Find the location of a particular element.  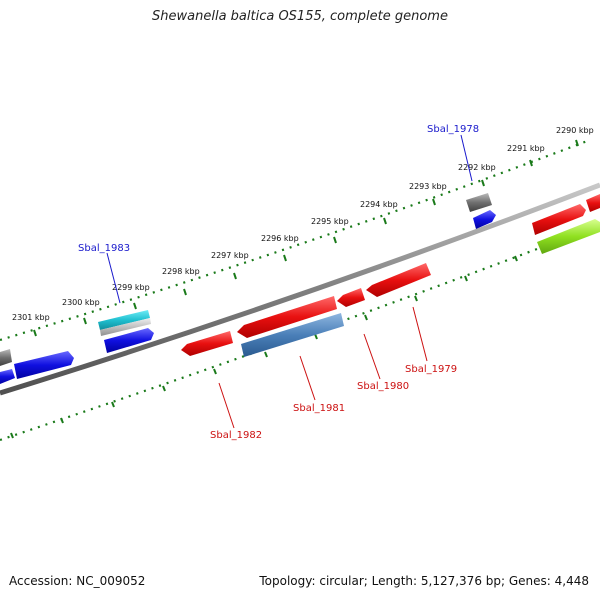

scale-label: 2290 kbp is located at coordinates (575, 130).